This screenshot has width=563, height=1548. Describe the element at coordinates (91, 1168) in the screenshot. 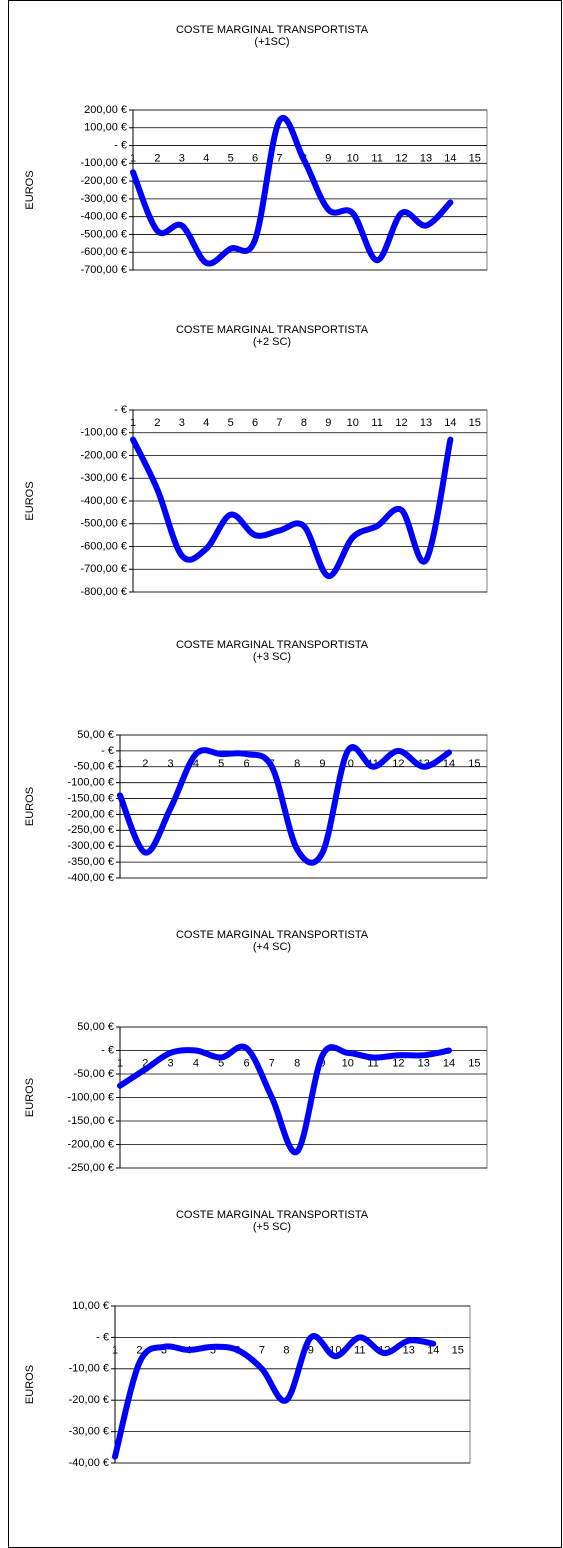

I see `y-tick-label: -250,00 €` at that location.